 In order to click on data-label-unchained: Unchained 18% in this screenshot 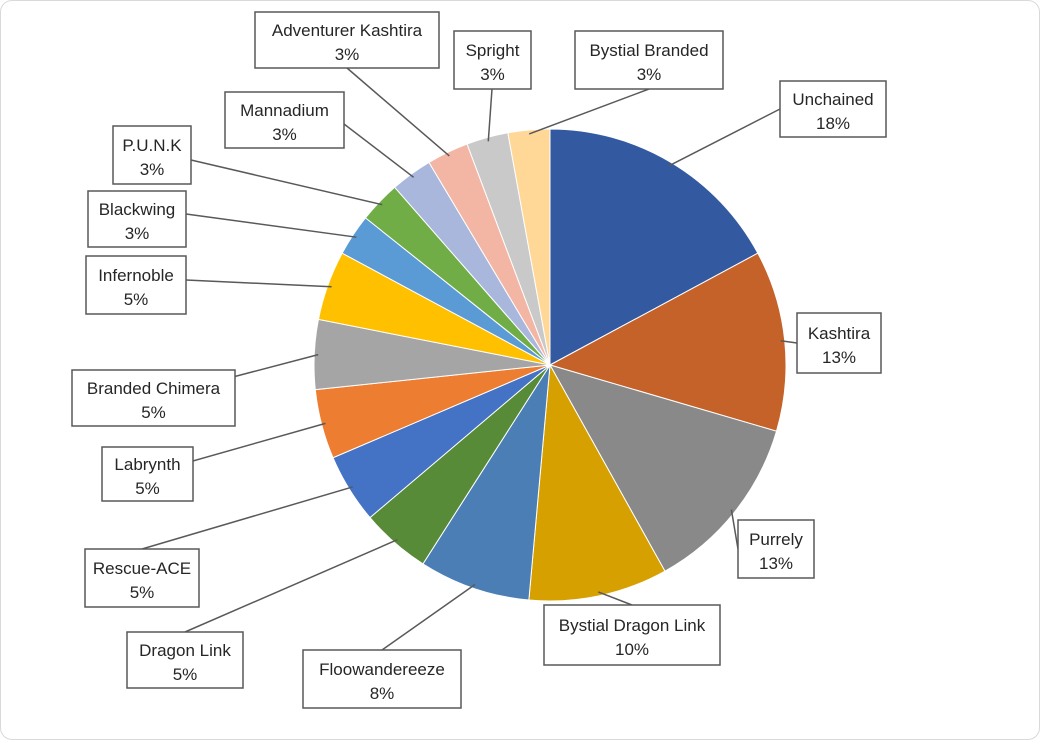, I will do `click(833, 109)`.